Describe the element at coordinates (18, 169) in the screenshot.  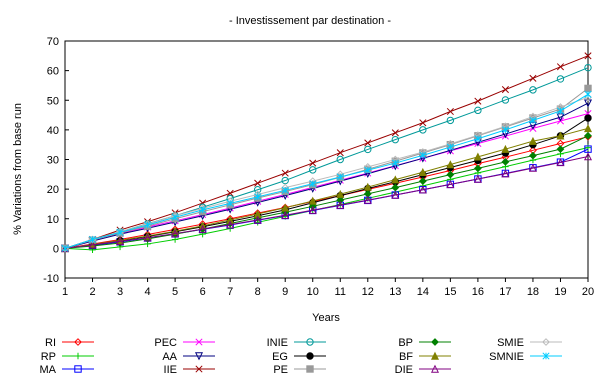
I see `y-axis-label: % Variations from base run` at that location.